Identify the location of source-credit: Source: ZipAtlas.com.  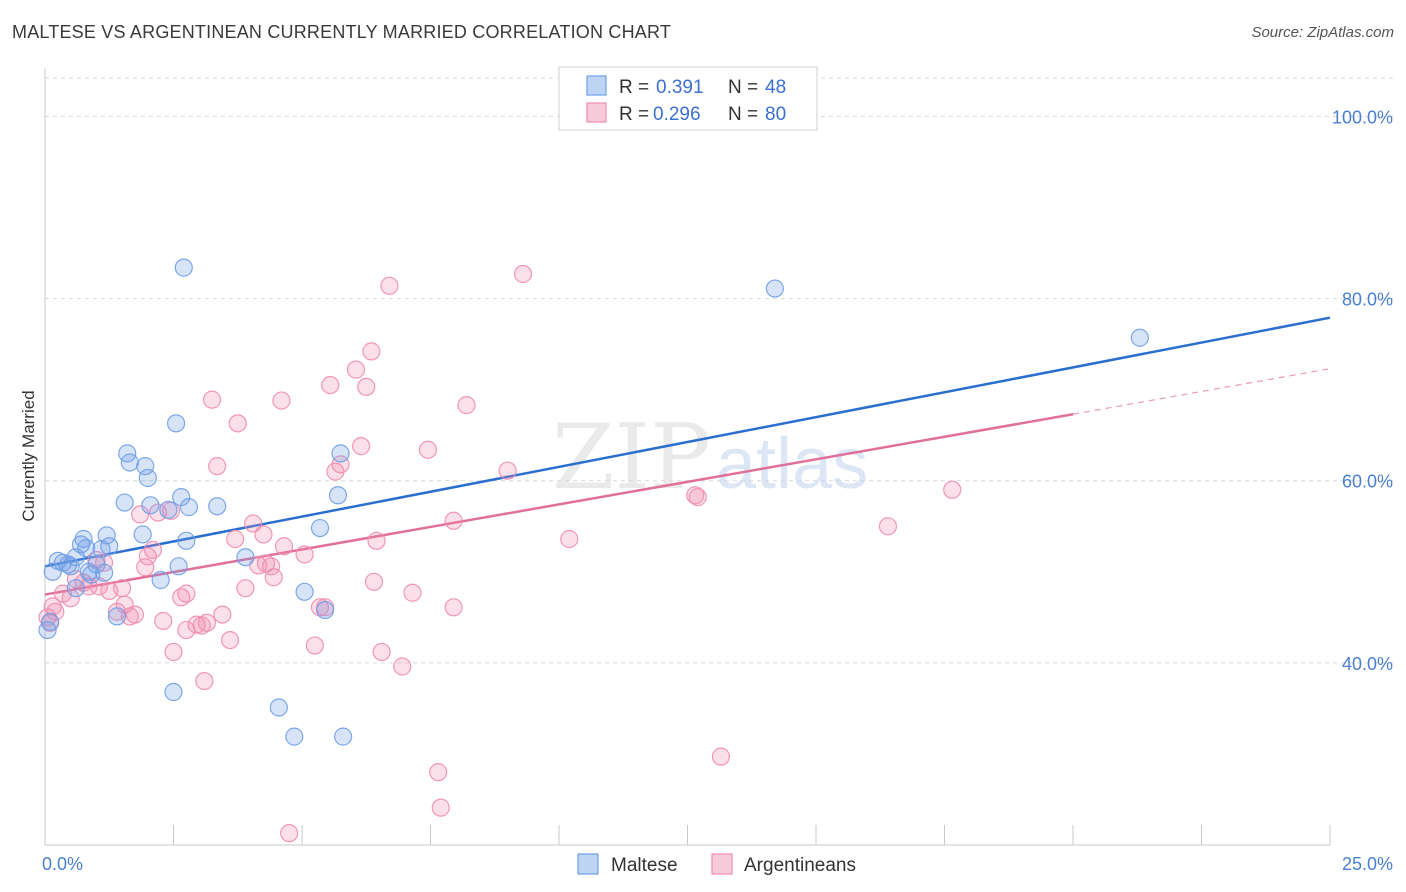
(1322, 32).